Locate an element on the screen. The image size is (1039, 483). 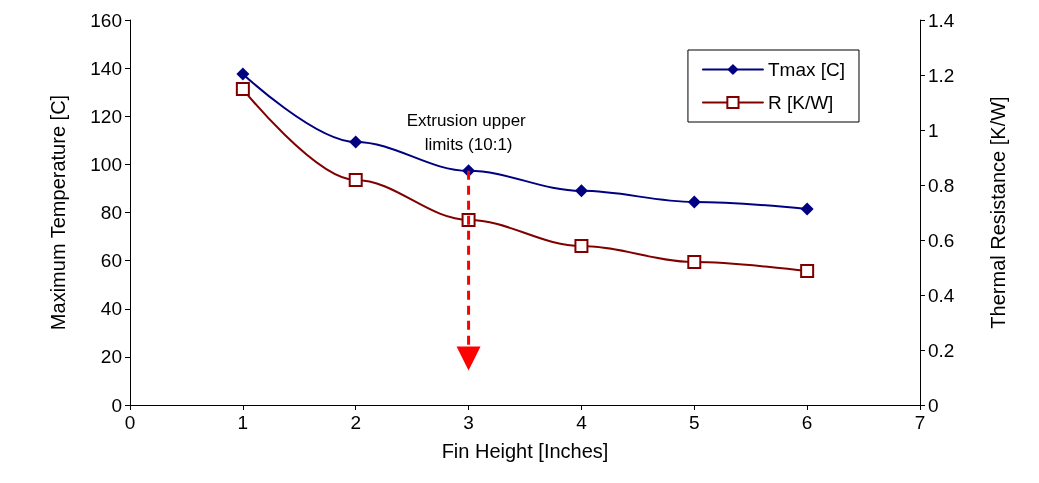
x-tick-label: 3 is located at coordinates (468, 422).